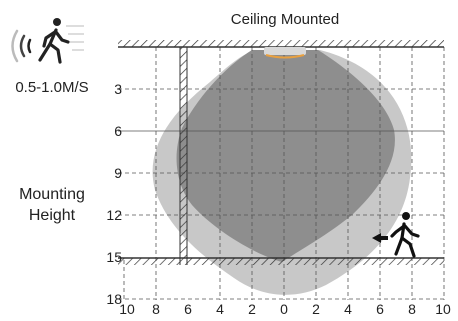 This screenshot has height=321, width=458. I want to click on y-tick: 3, so click(118, 89).